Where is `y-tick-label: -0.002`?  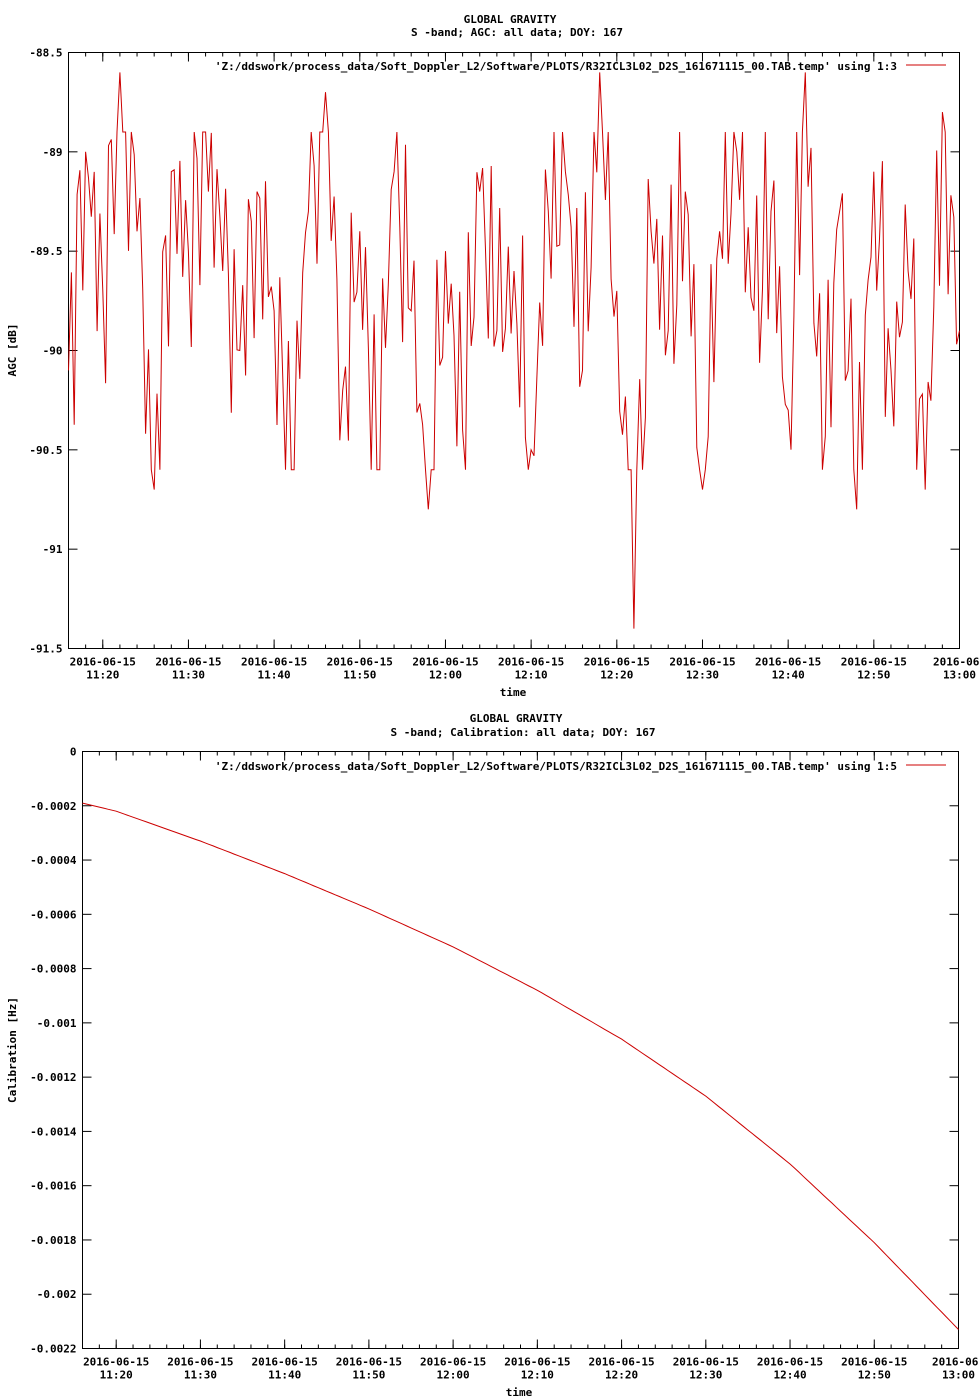
y-tick-label: -0.002 is located at coordinates (57, 1294).